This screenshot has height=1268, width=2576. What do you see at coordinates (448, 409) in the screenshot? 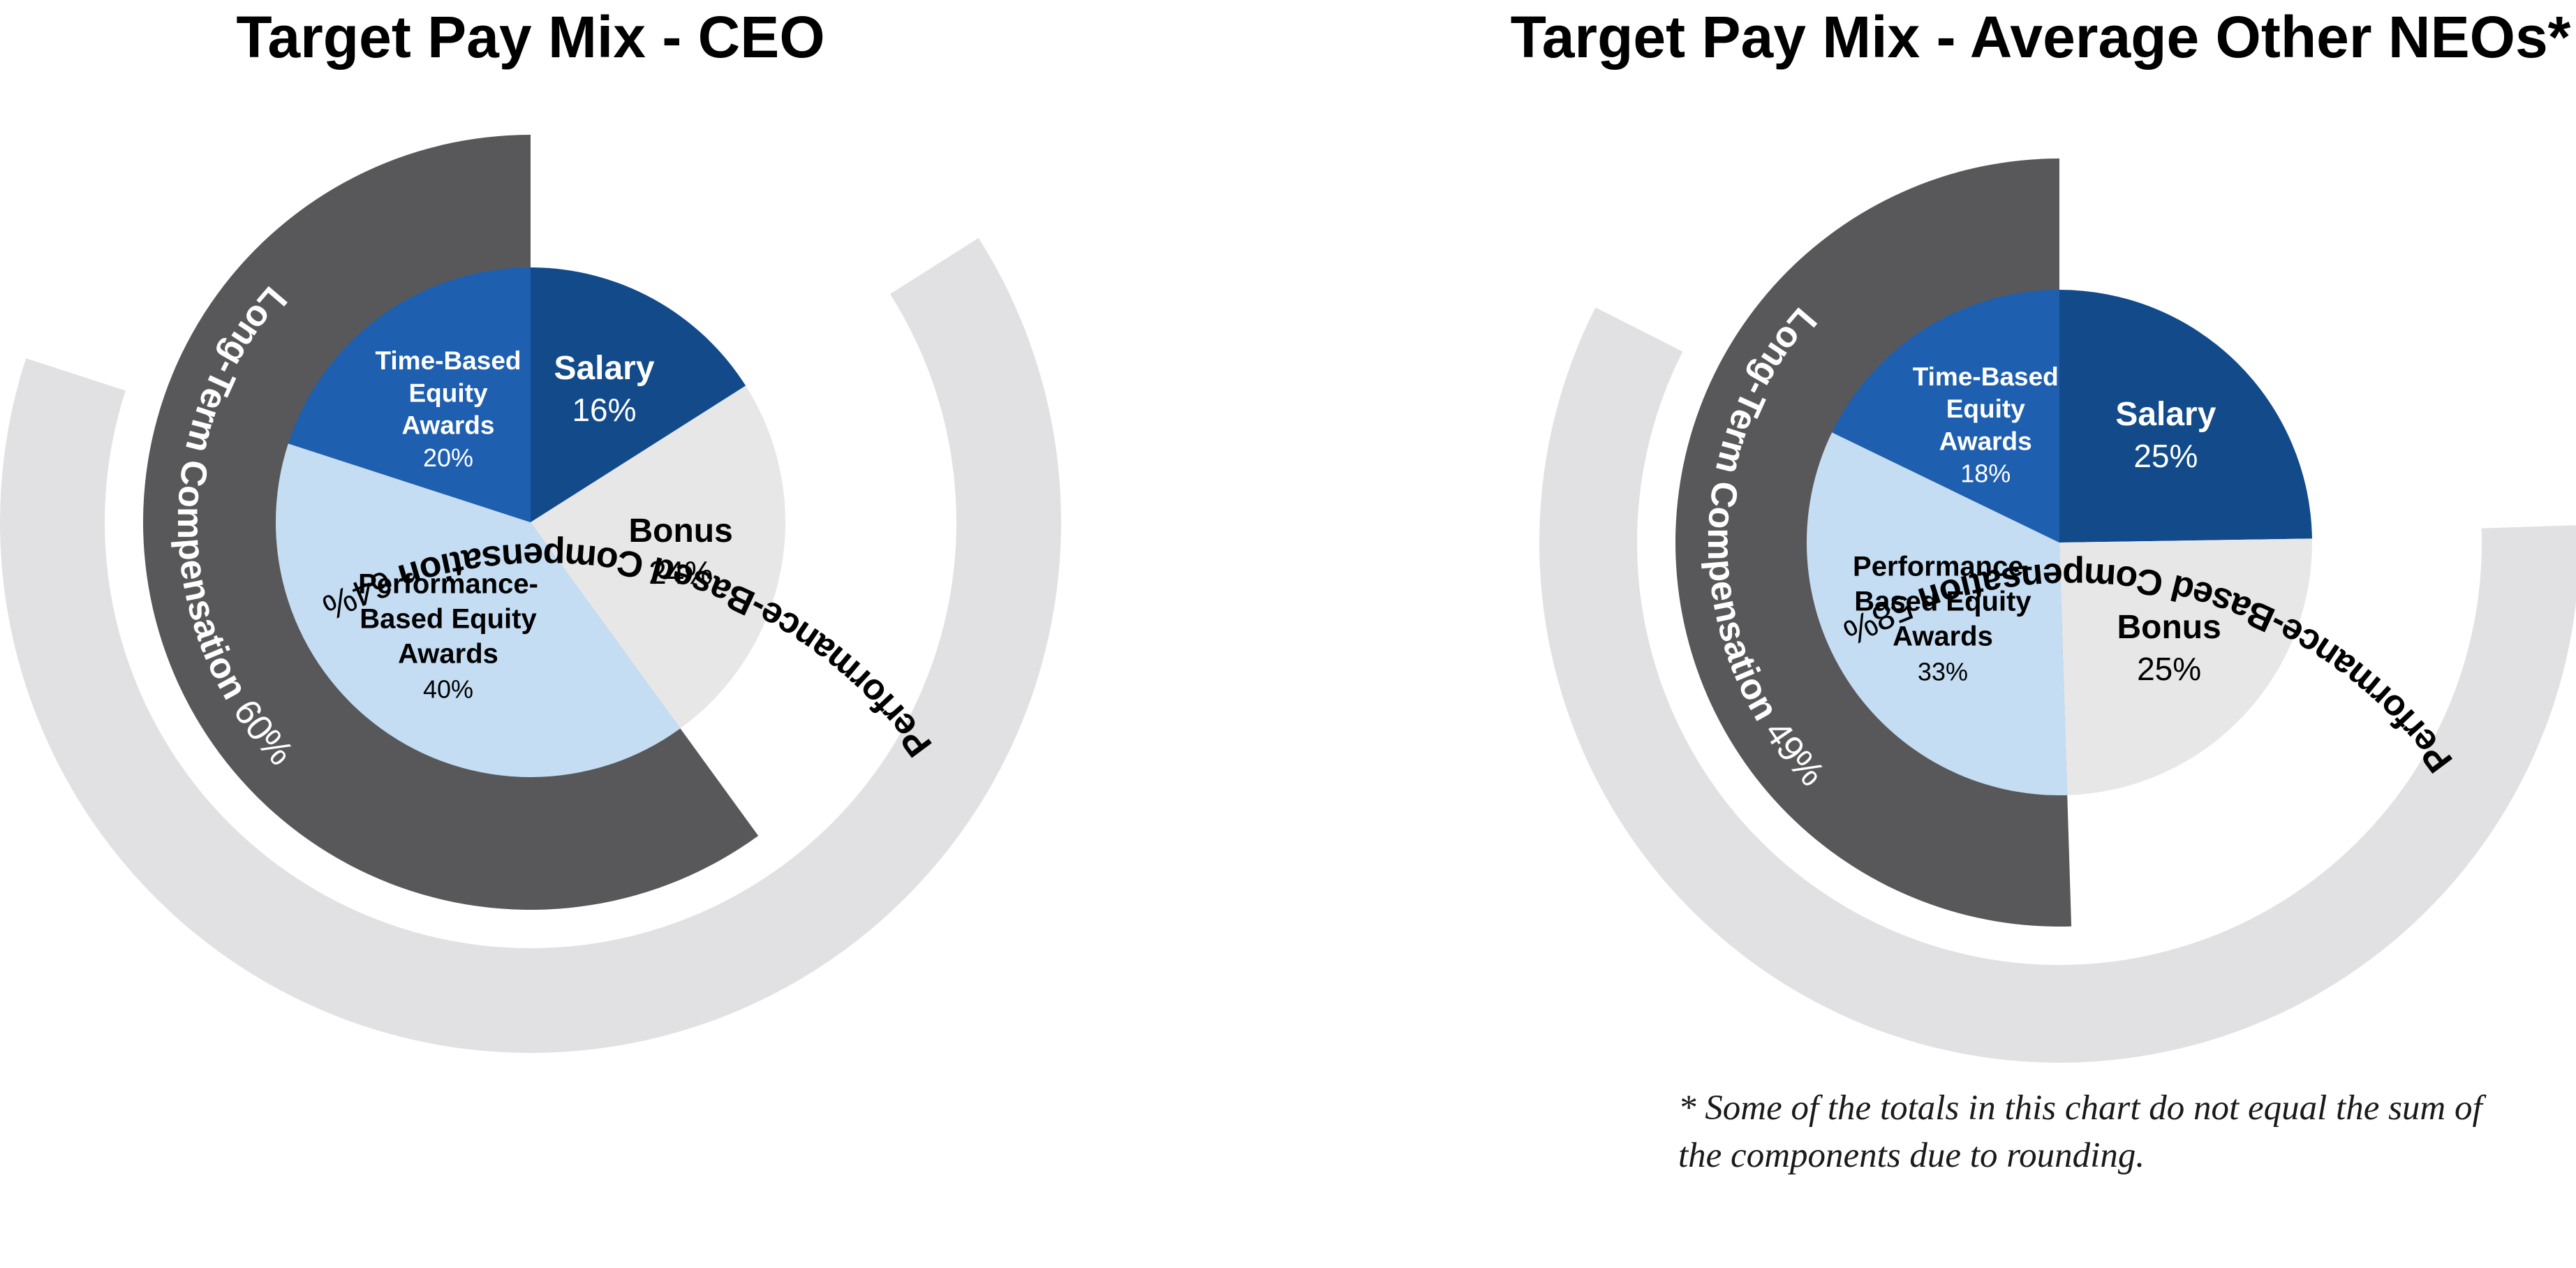
I see `slice-label-time-based-equity-awards: Time-Based Equity Awards 20%` at bounding box center [448, 409].